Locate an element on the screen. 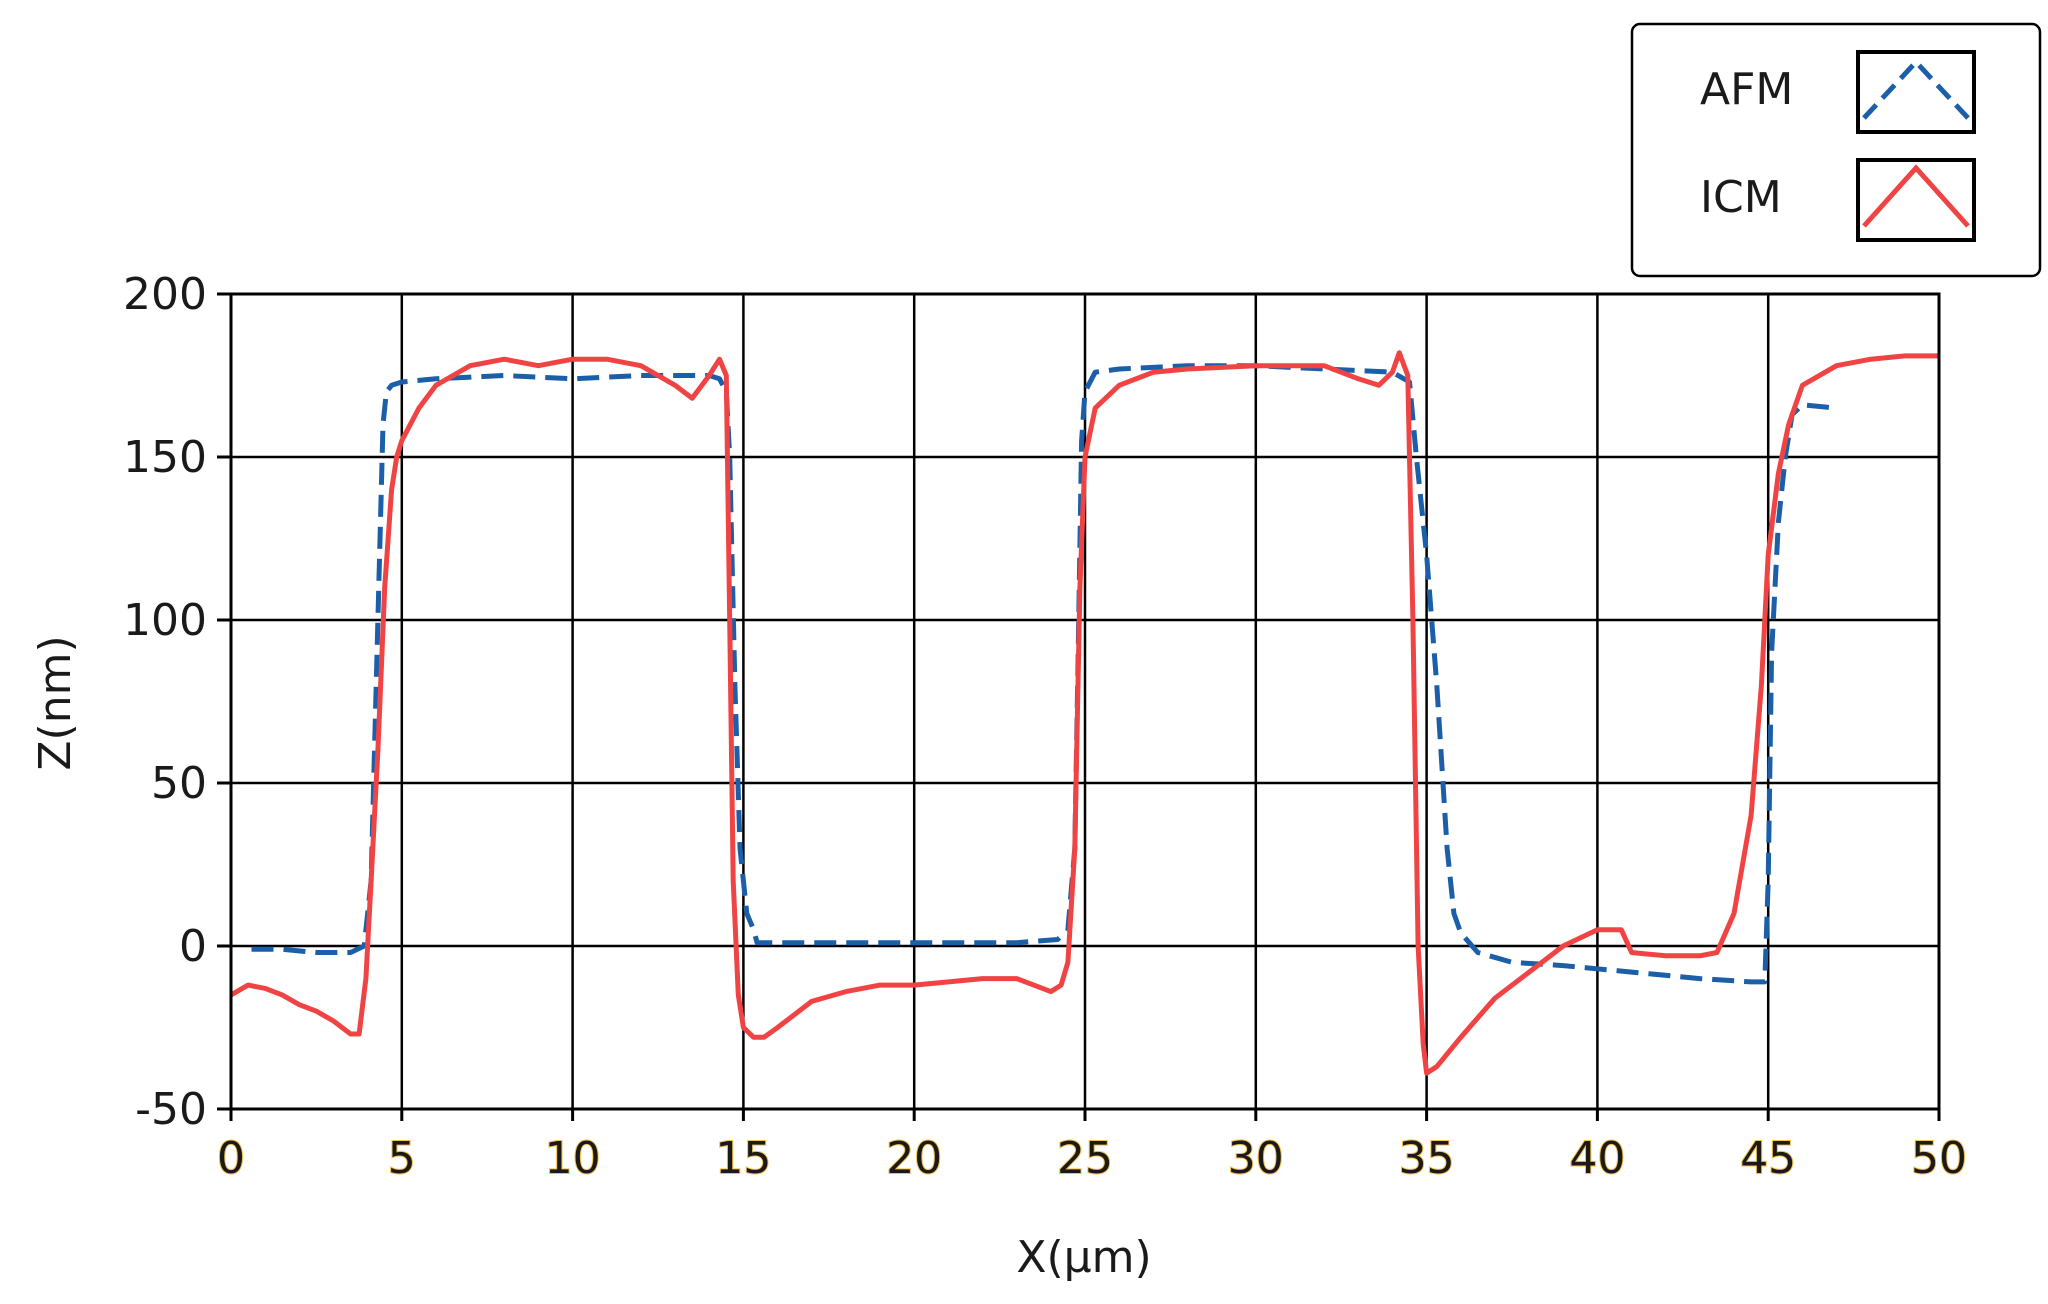  legend-line-icm is located at coordinates (1916, 196).